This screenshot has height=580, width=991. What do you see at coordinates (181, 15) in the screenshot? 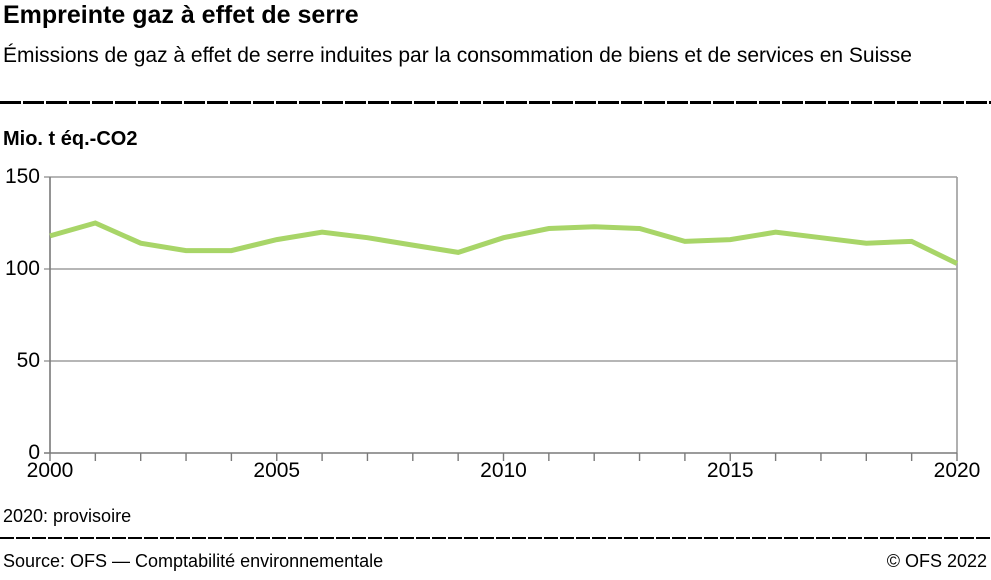
I see `page-title: Empreinte gaz à effet de serre` at bounding box center [181, 15].